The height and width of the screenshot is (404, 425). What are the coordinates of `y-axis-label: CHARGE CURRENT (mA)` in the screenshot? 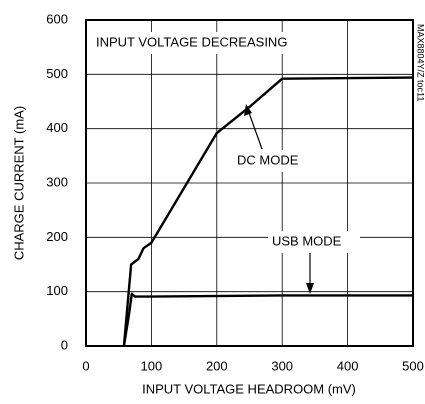 It's located at (18, 183).